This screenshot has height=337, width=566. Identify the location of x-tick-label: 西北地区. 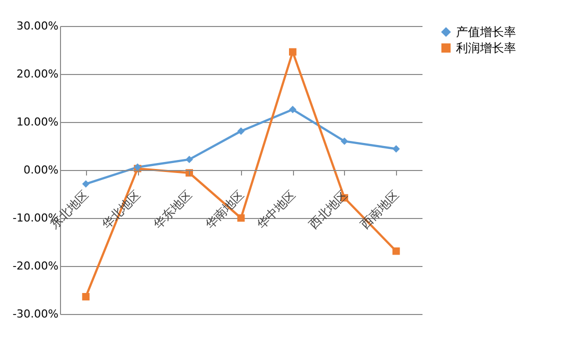
(328, 210).